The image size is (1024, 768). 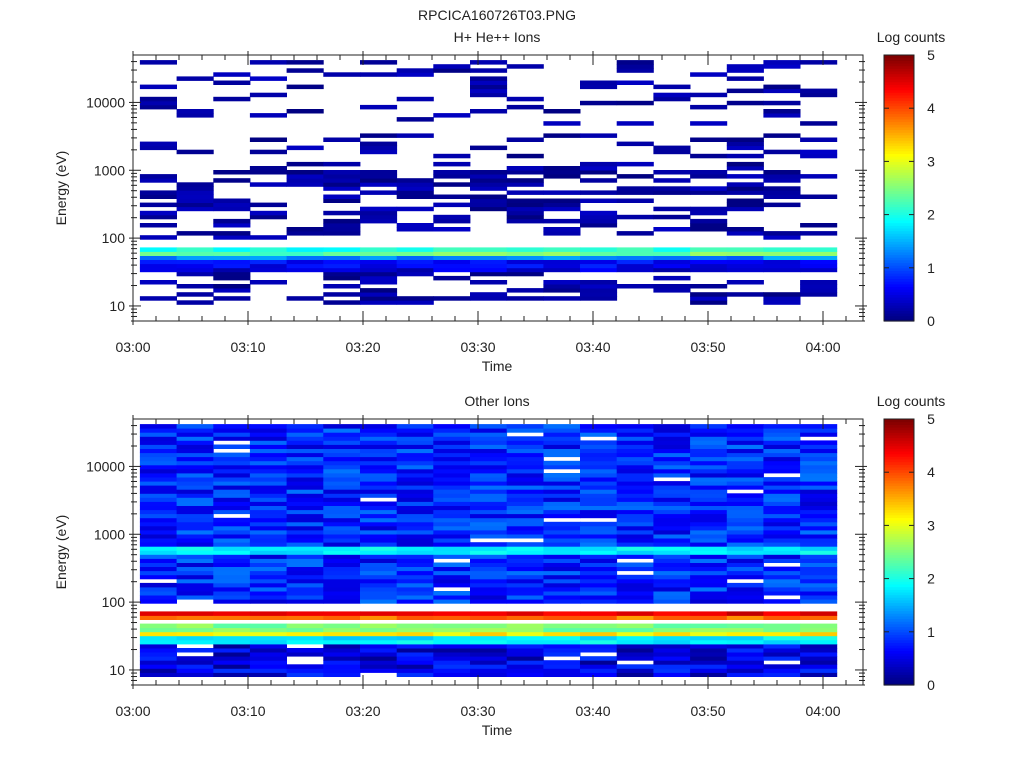 I want to click on x-tick-label: 03:20, so click(x=362, y=347).